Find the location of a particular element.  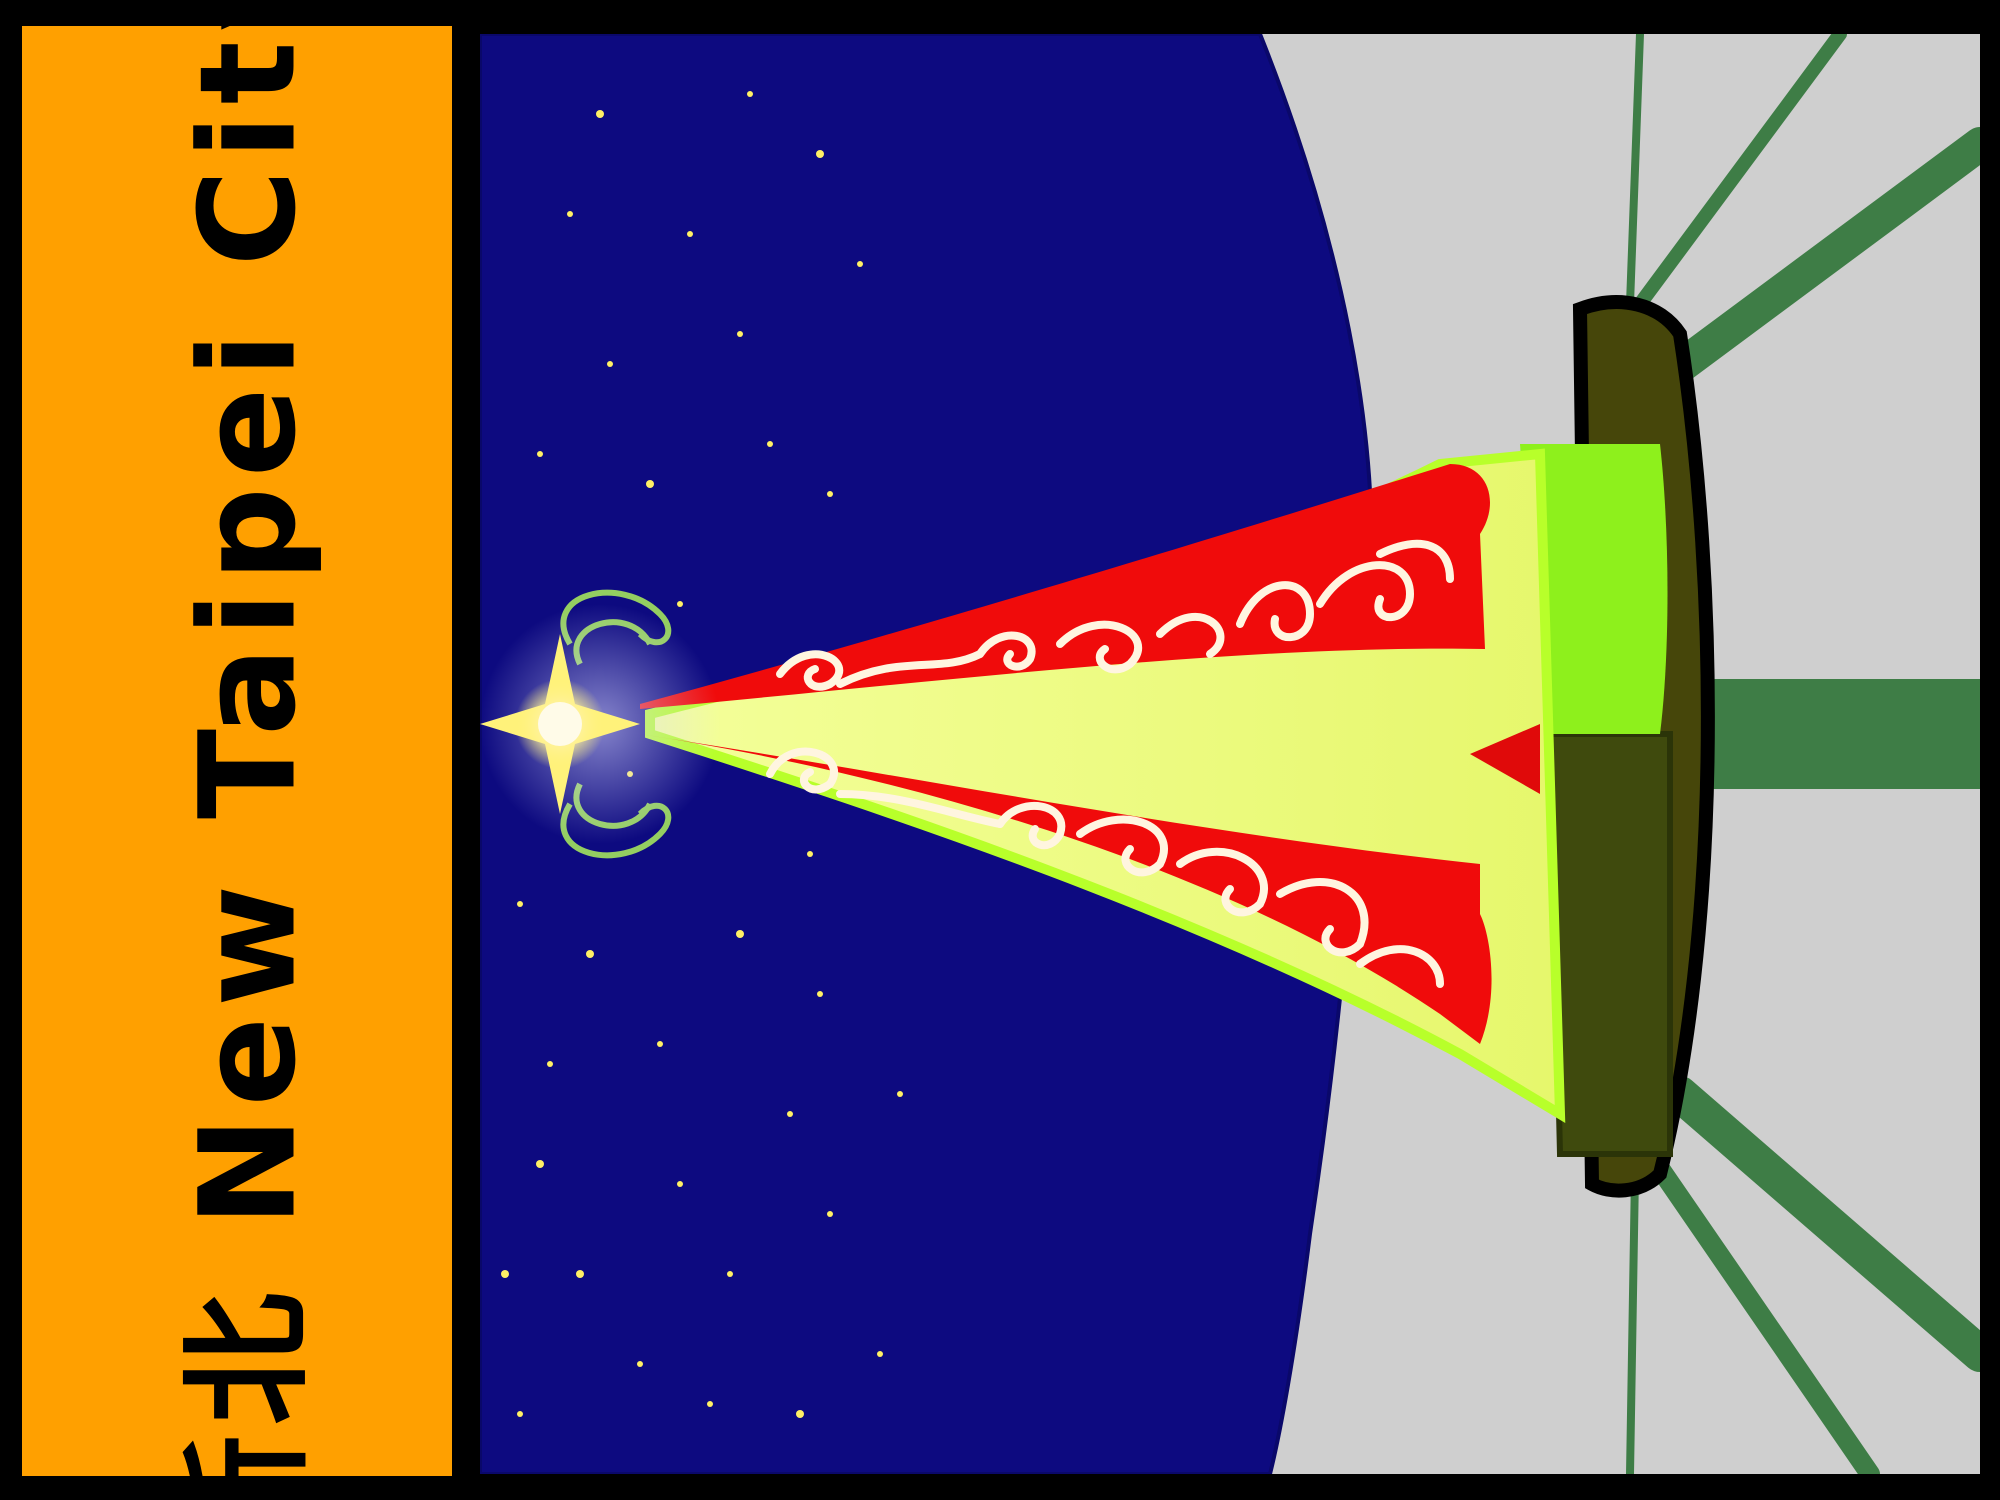

base-dark-block is located at coordinates (1609, 944).